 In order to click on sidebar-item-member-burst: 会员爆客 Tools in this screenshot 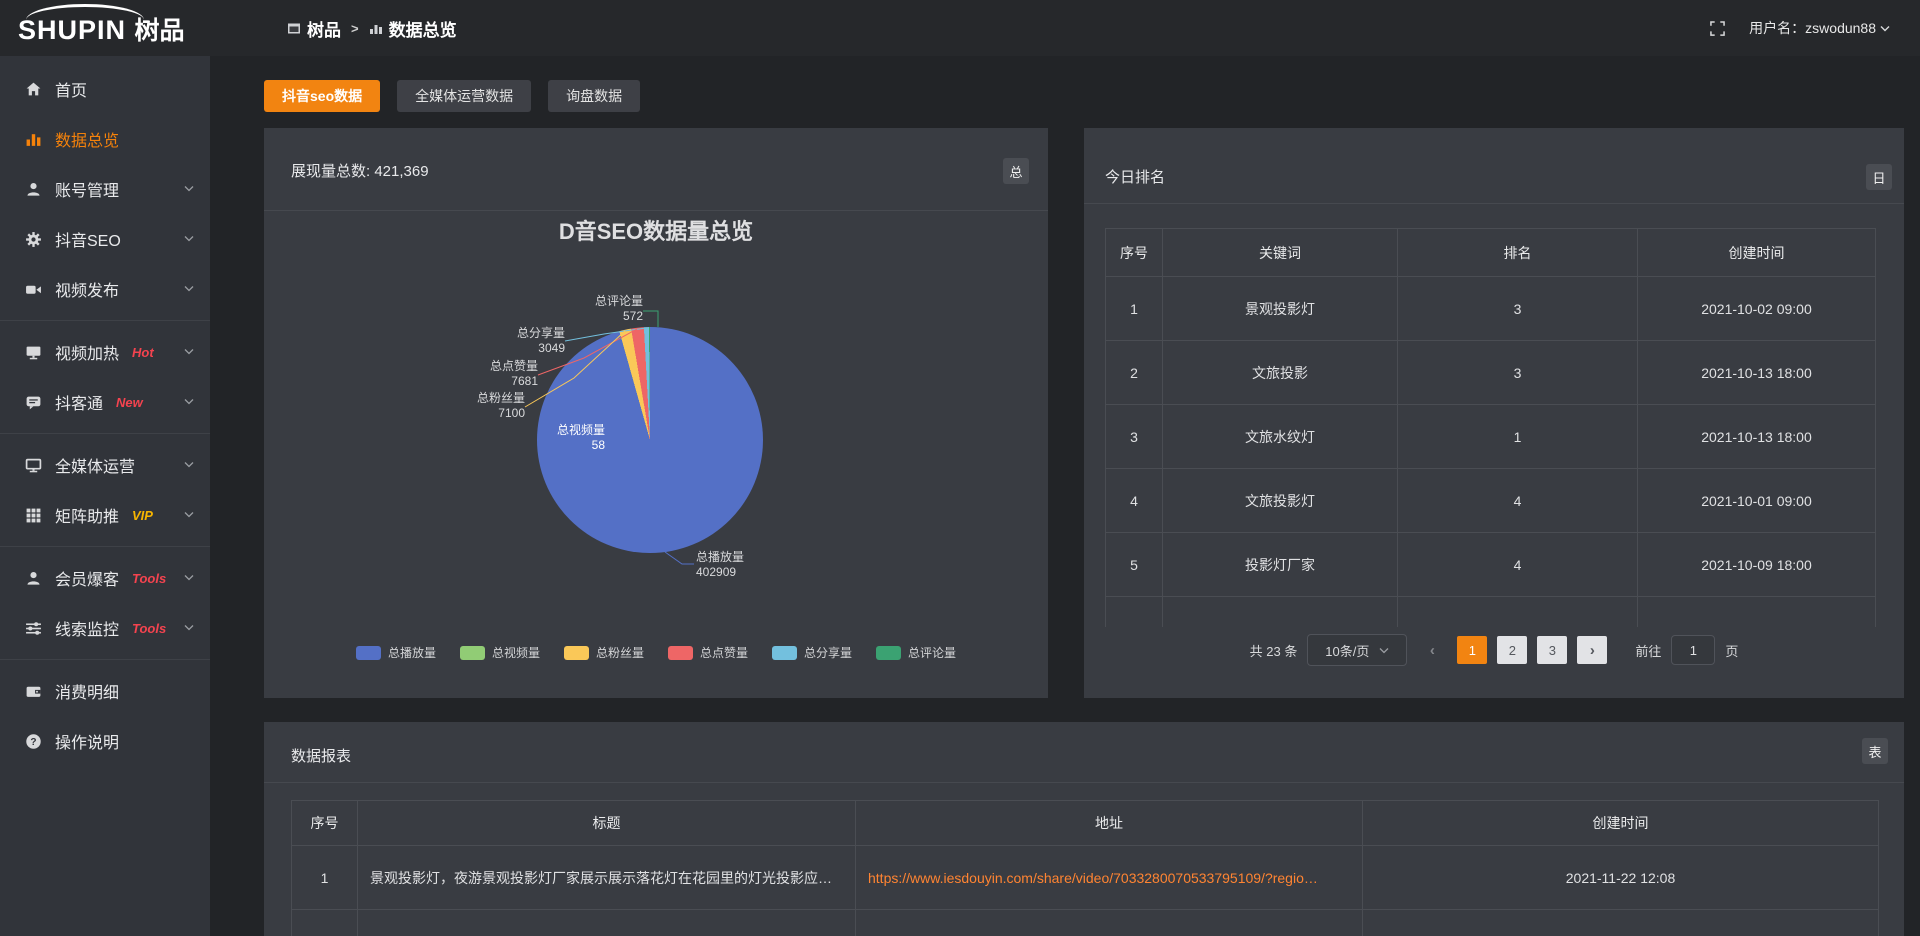, I will do `click(105, 578)`.